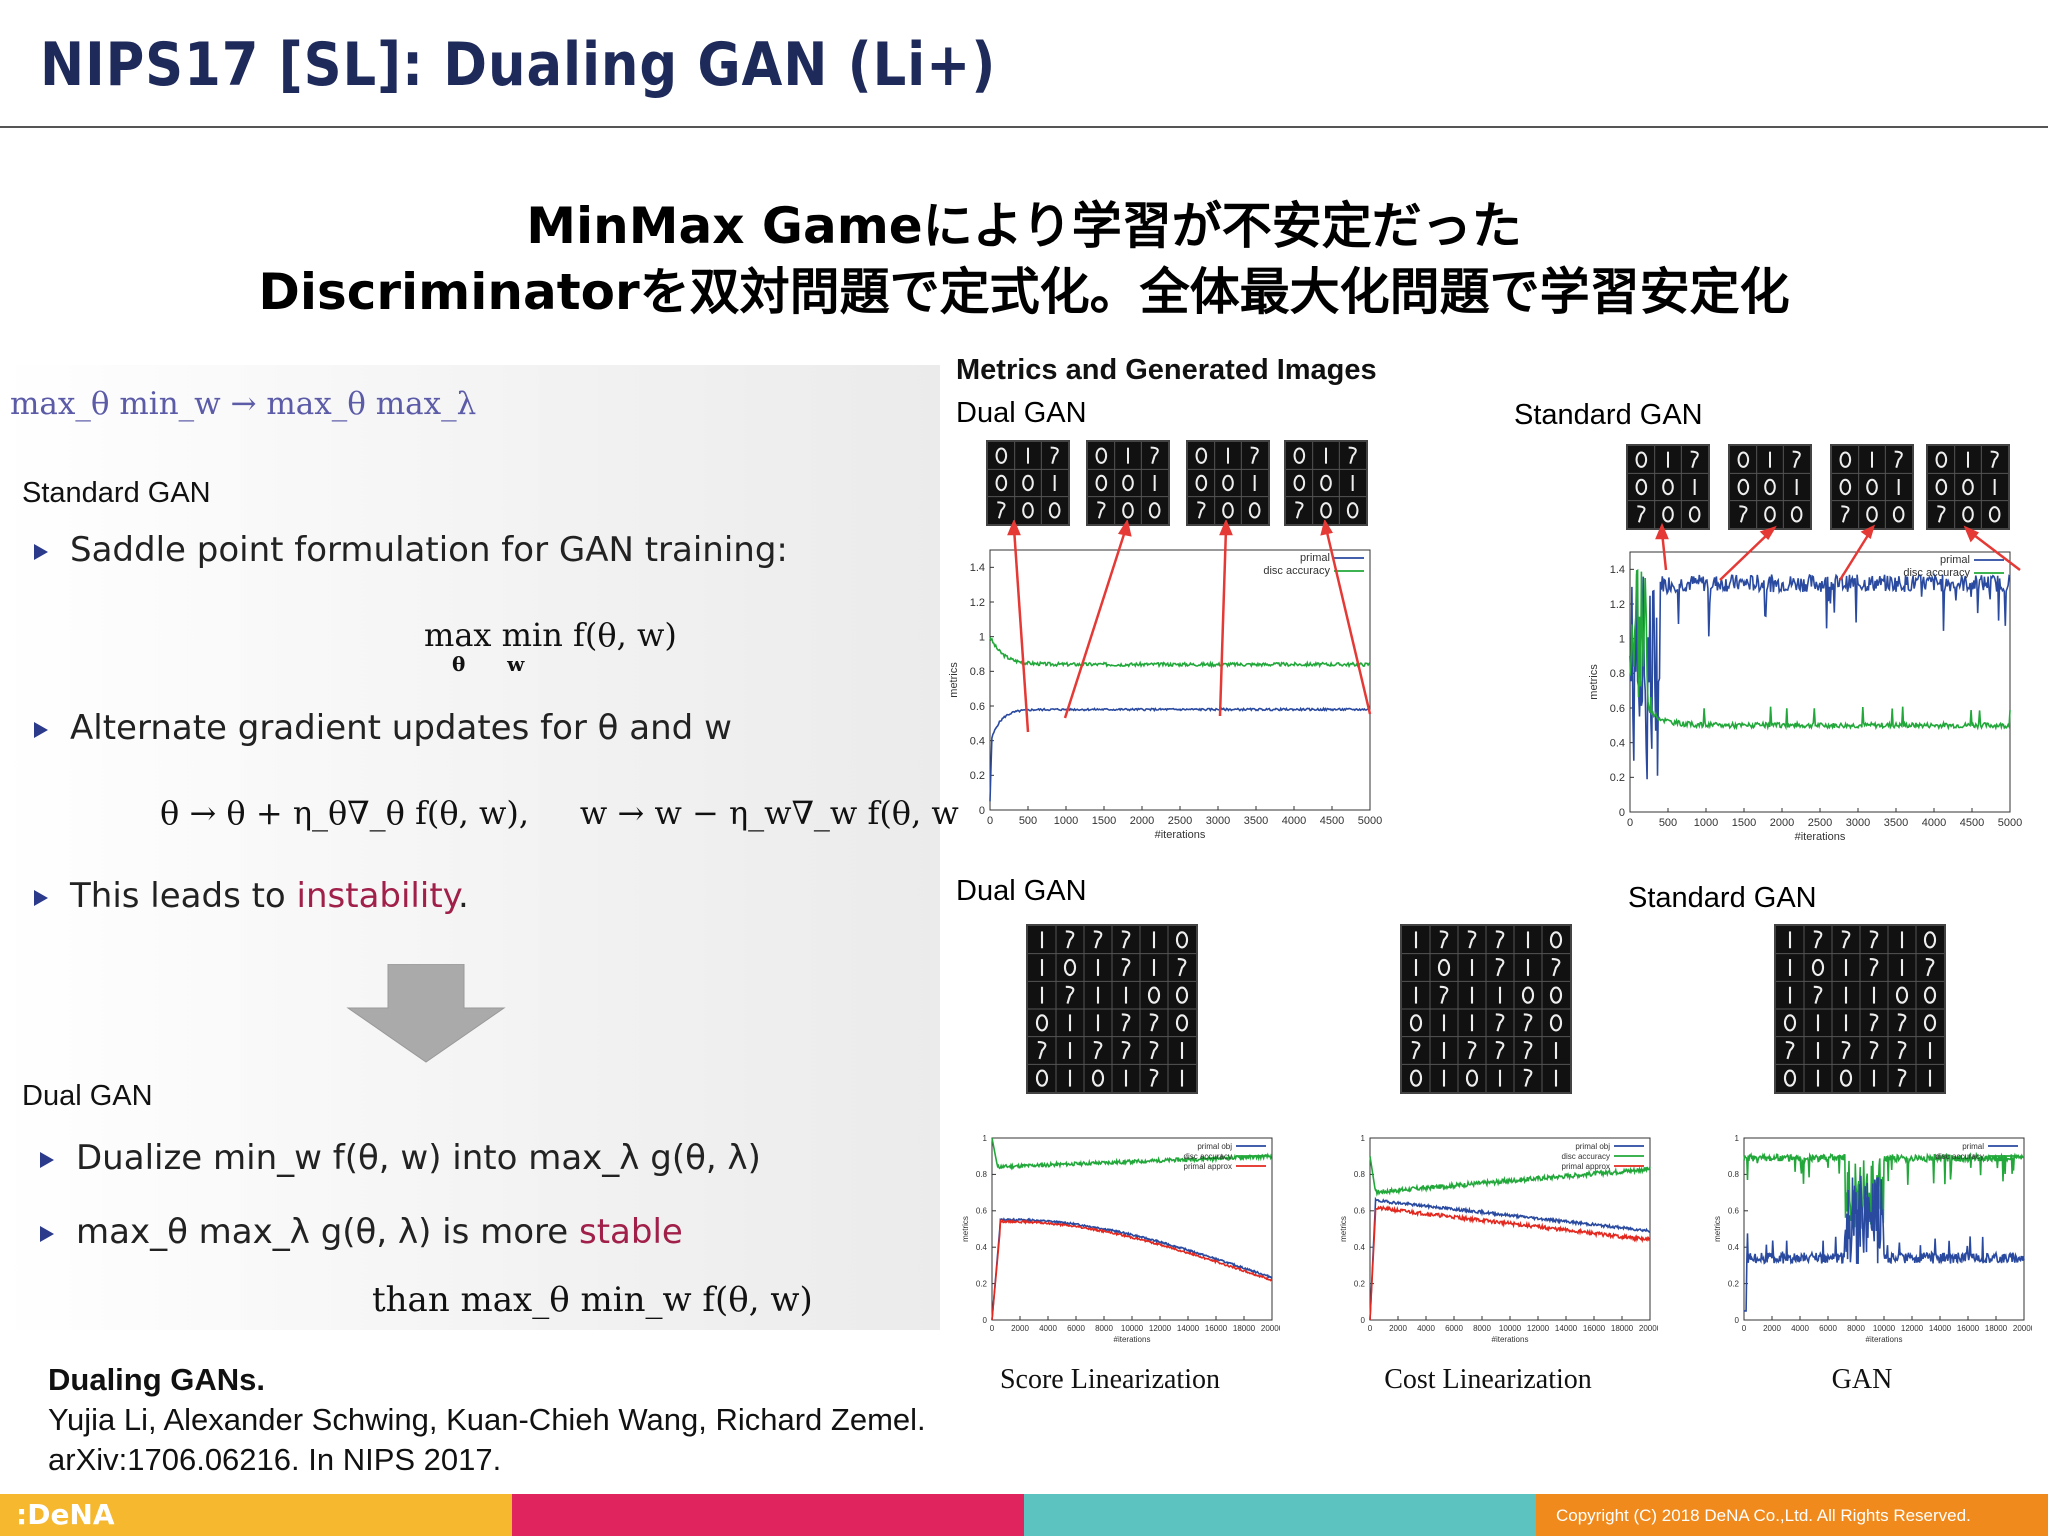 Image resolution: width=2048 pixels, height=1536 pixels. I want to click on x-tick-label: 10000, so click(1132, 1328).